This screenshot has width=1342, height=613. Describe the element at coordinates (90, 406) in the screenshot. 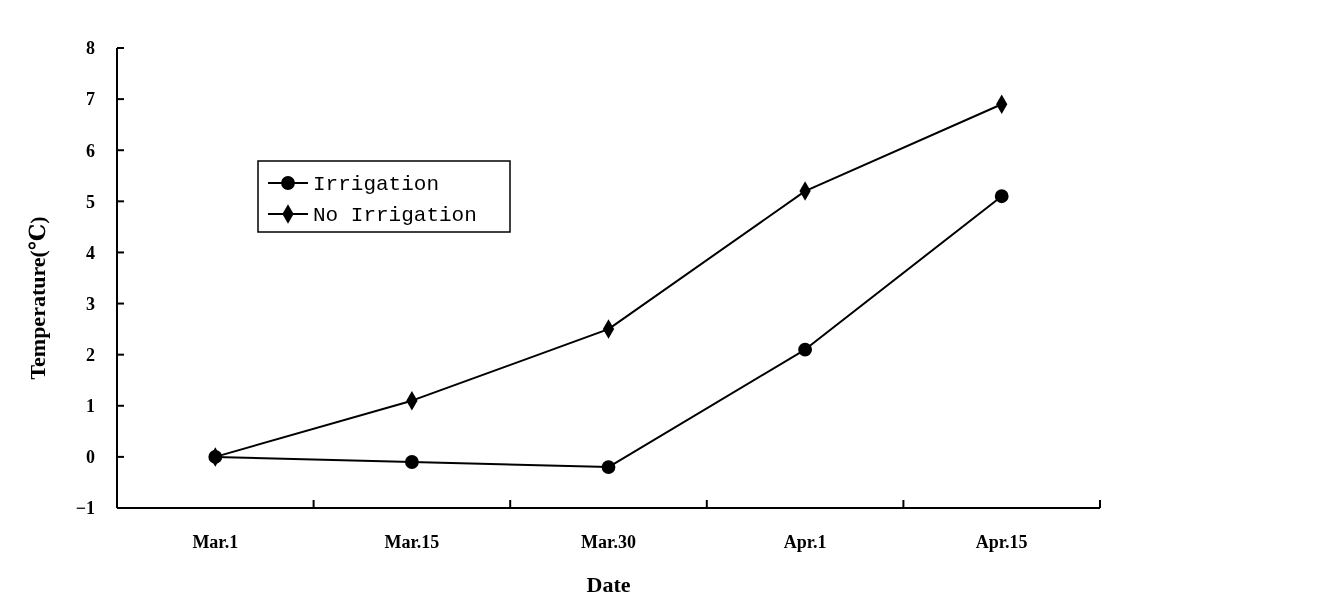

I see `y-tick-label: 1` at that location.